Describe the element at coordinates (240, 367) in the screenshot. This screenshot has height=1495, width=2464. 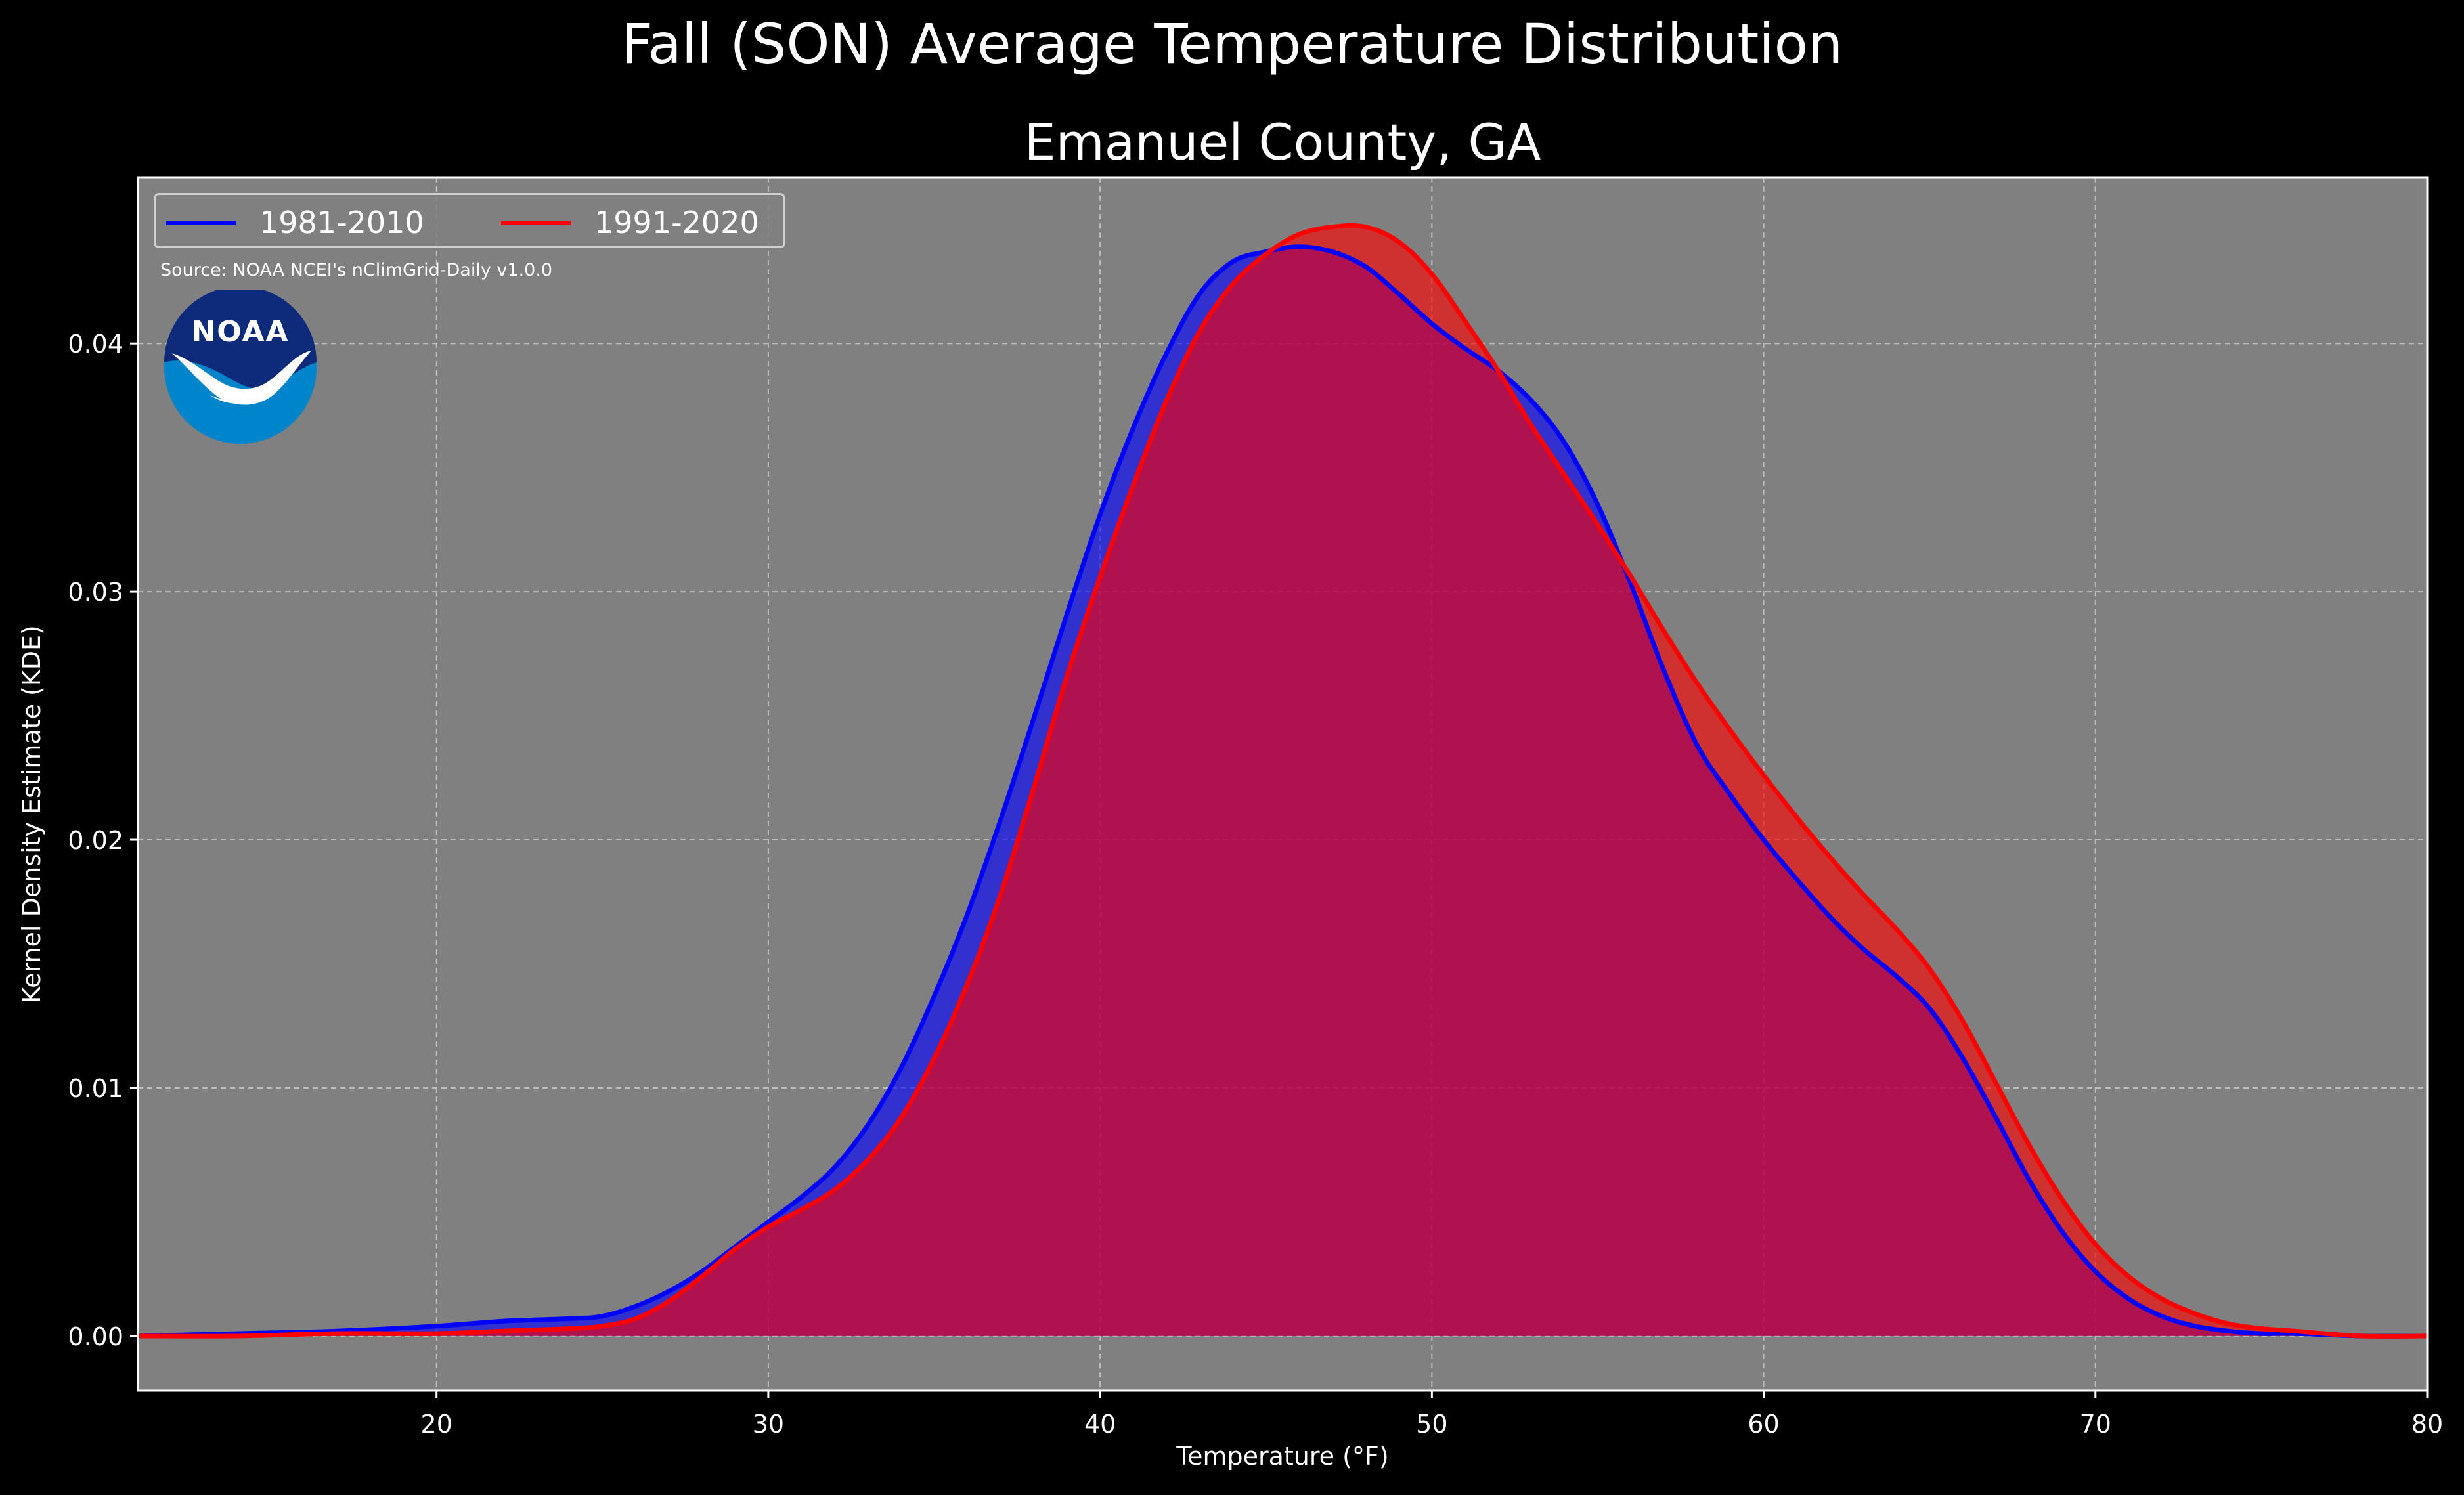
I see `noaa-logo: NOAA` at that location.